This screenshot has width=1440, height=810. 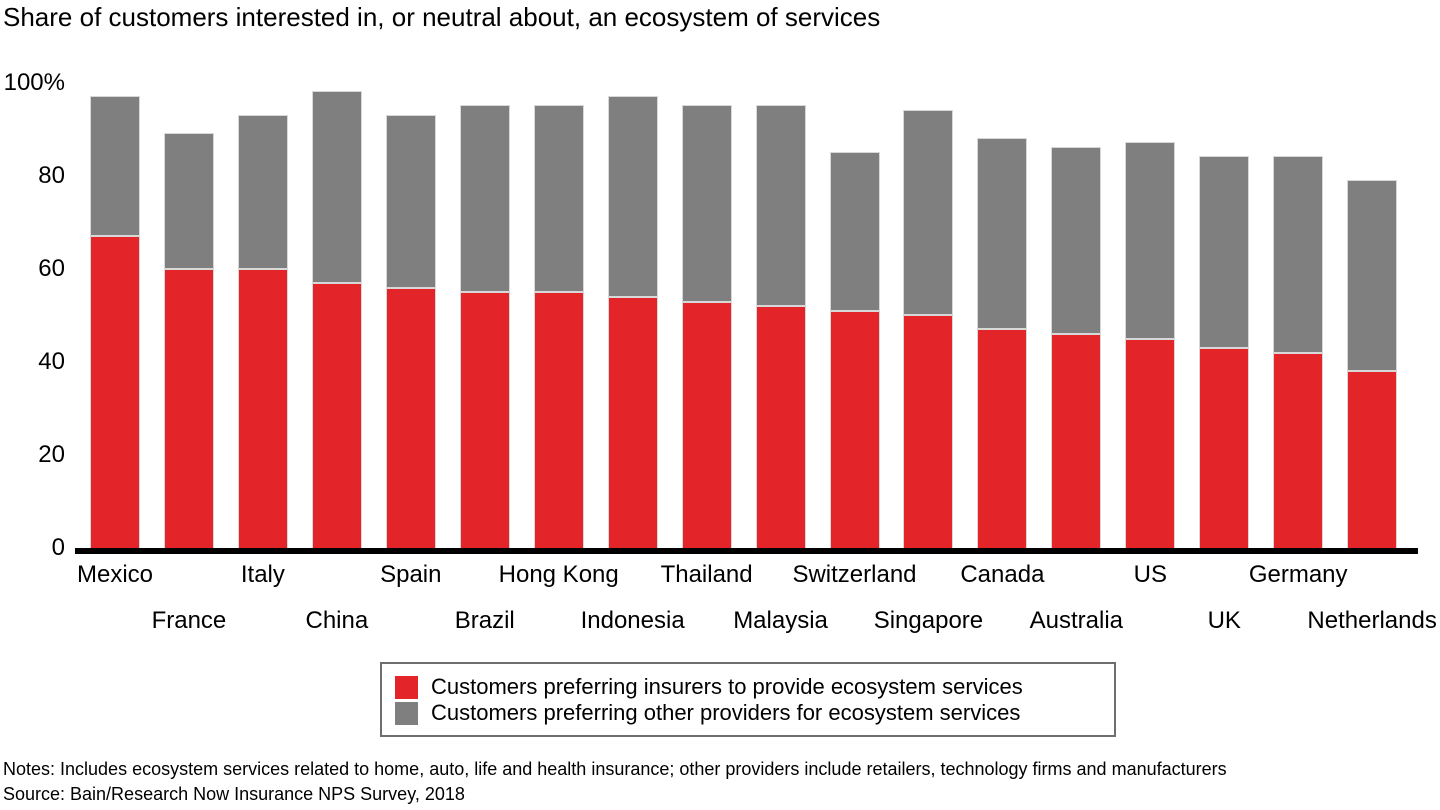 I want to click on x-label-us: US, so click(x=1150, y=574).